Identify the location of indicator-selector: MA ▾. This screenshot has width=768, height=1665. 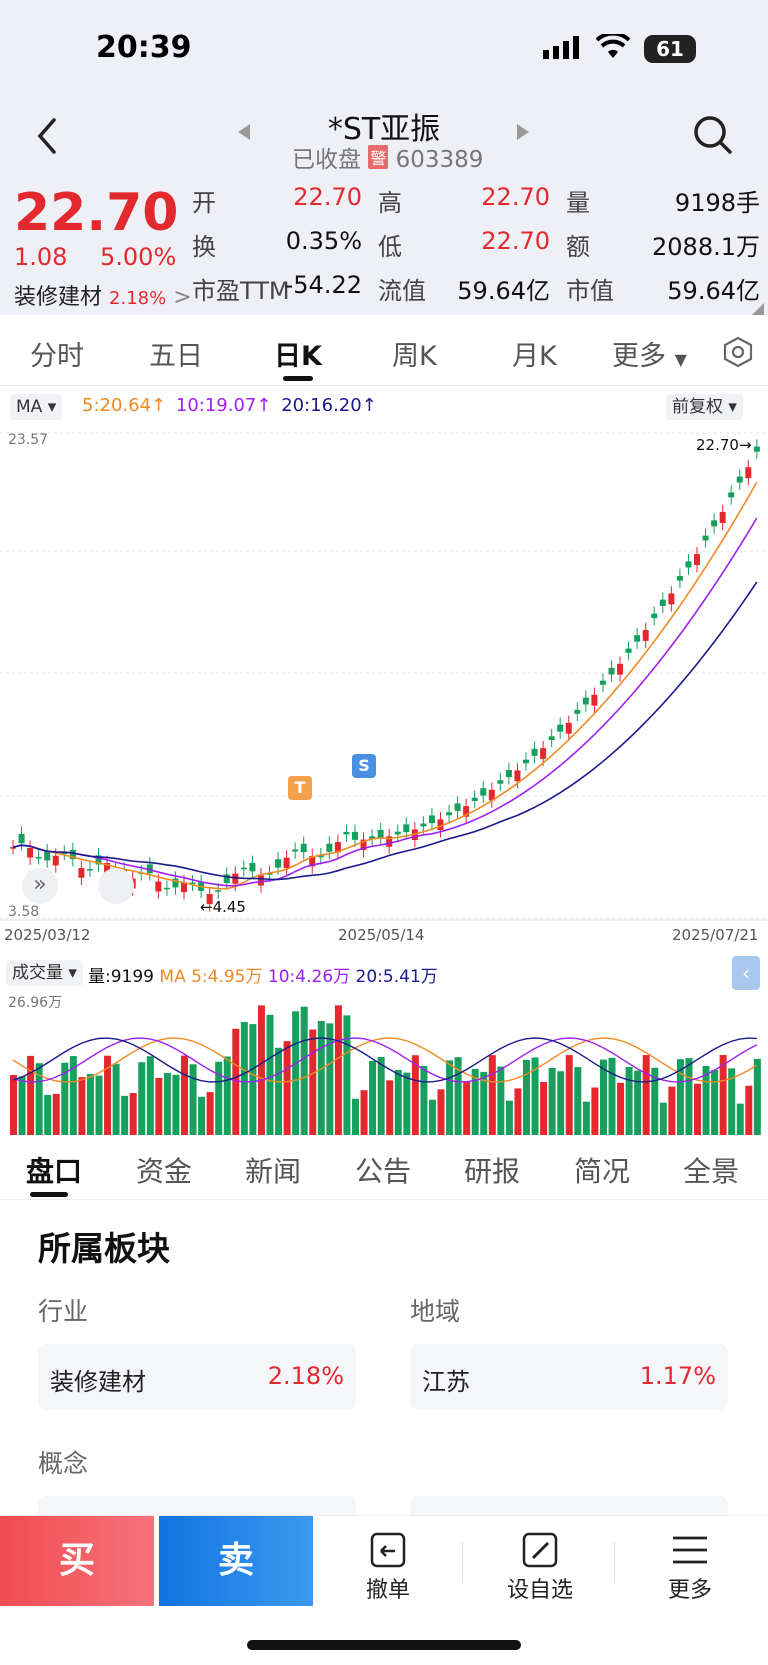
(36, 407).